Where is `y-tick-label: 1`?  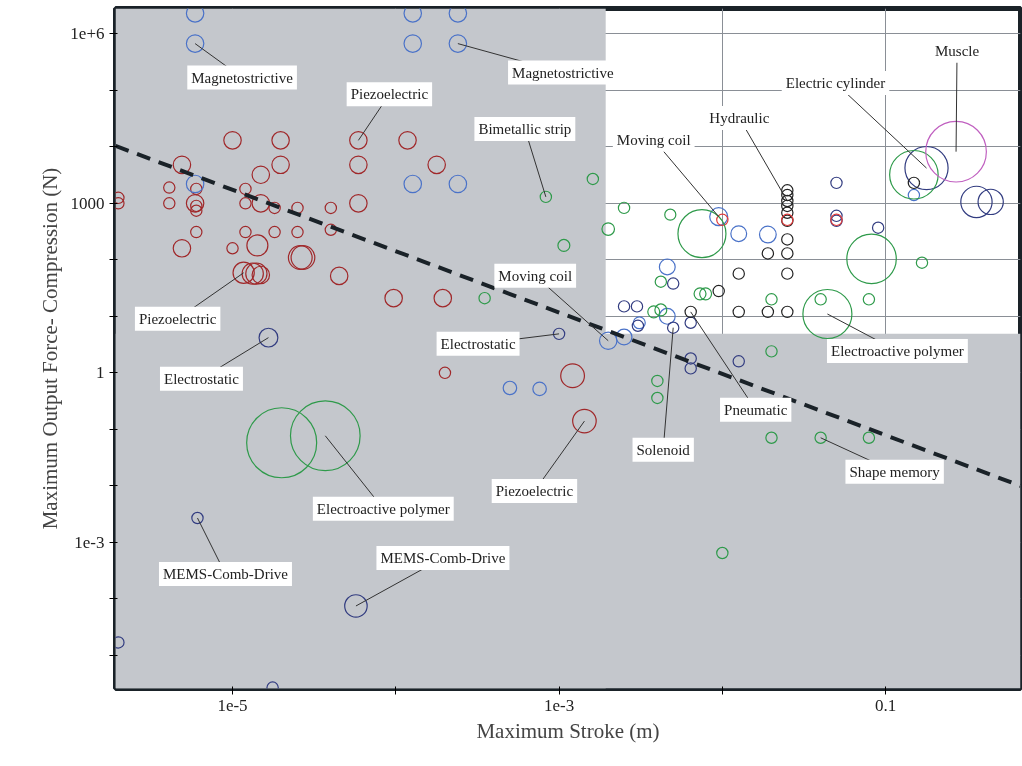 y-tick-label: 1 is located at coordinates (100, 373).